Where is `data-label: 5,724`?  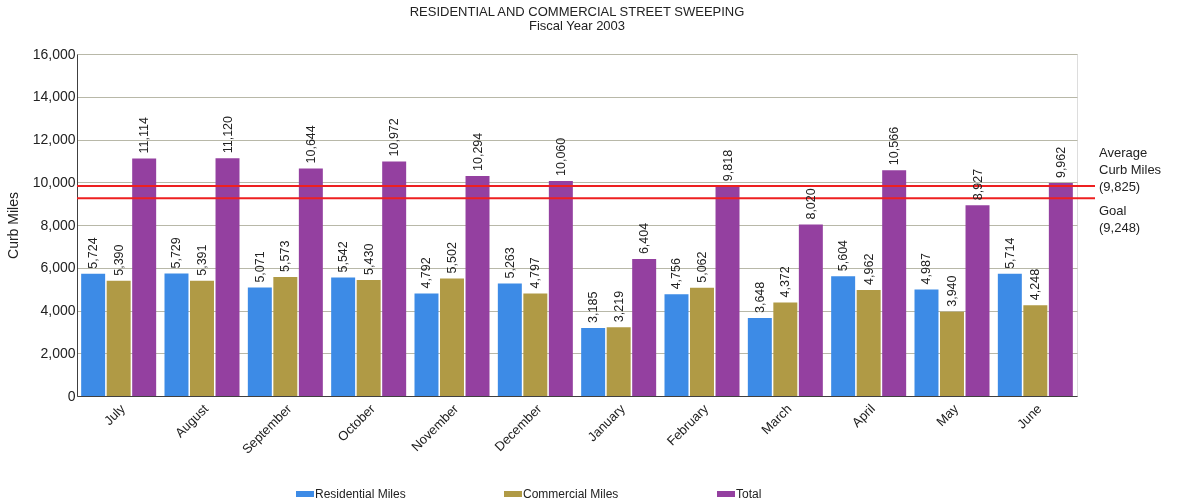 data-label: 5,724 is located at coordinates (93, 253).